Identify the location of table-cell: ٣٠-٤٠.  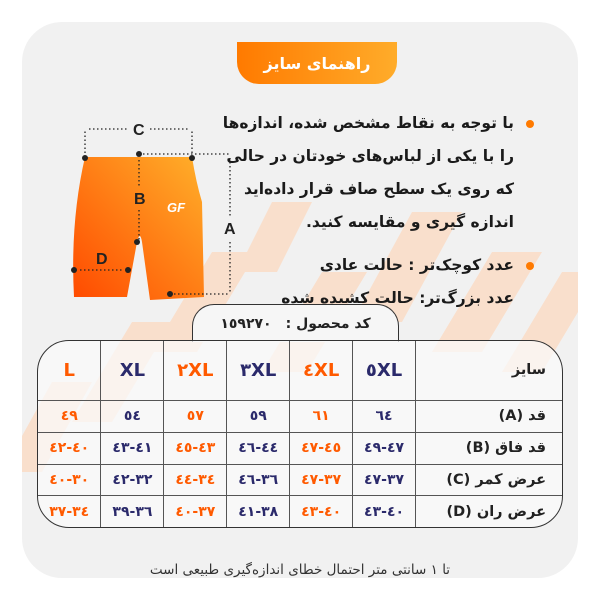
(70, 480).